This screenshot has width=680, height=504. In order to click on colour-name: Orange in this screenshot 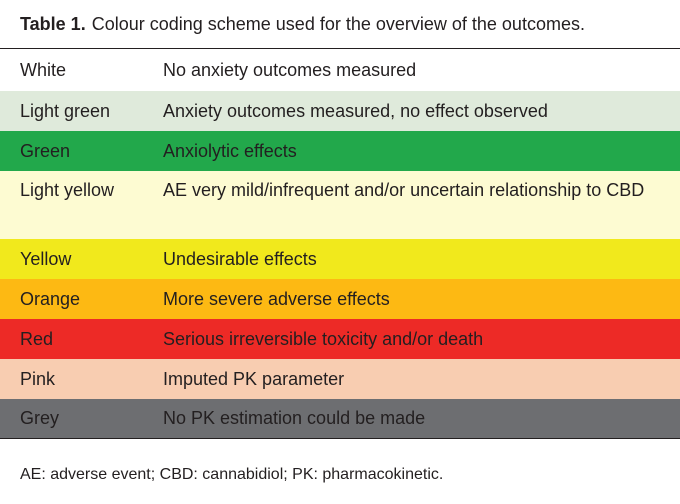, I will do `click(50, 298)`.